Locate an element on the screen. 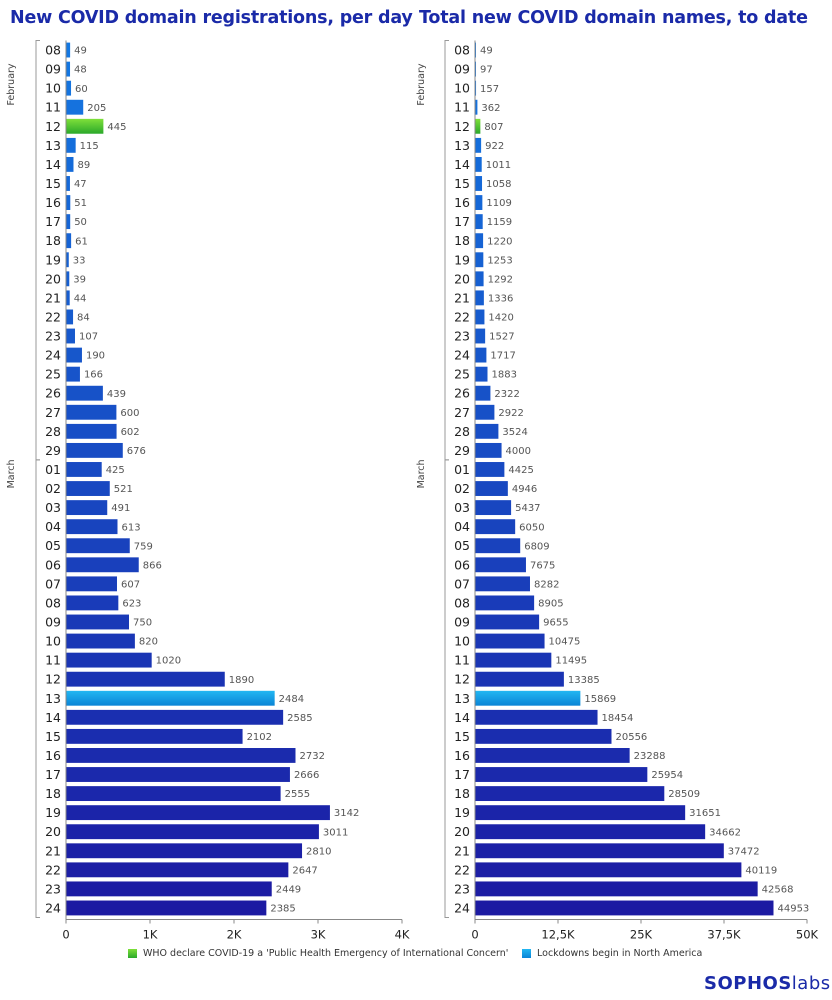  daily-category-label-26: 05 is located at coordinates (53, 545).